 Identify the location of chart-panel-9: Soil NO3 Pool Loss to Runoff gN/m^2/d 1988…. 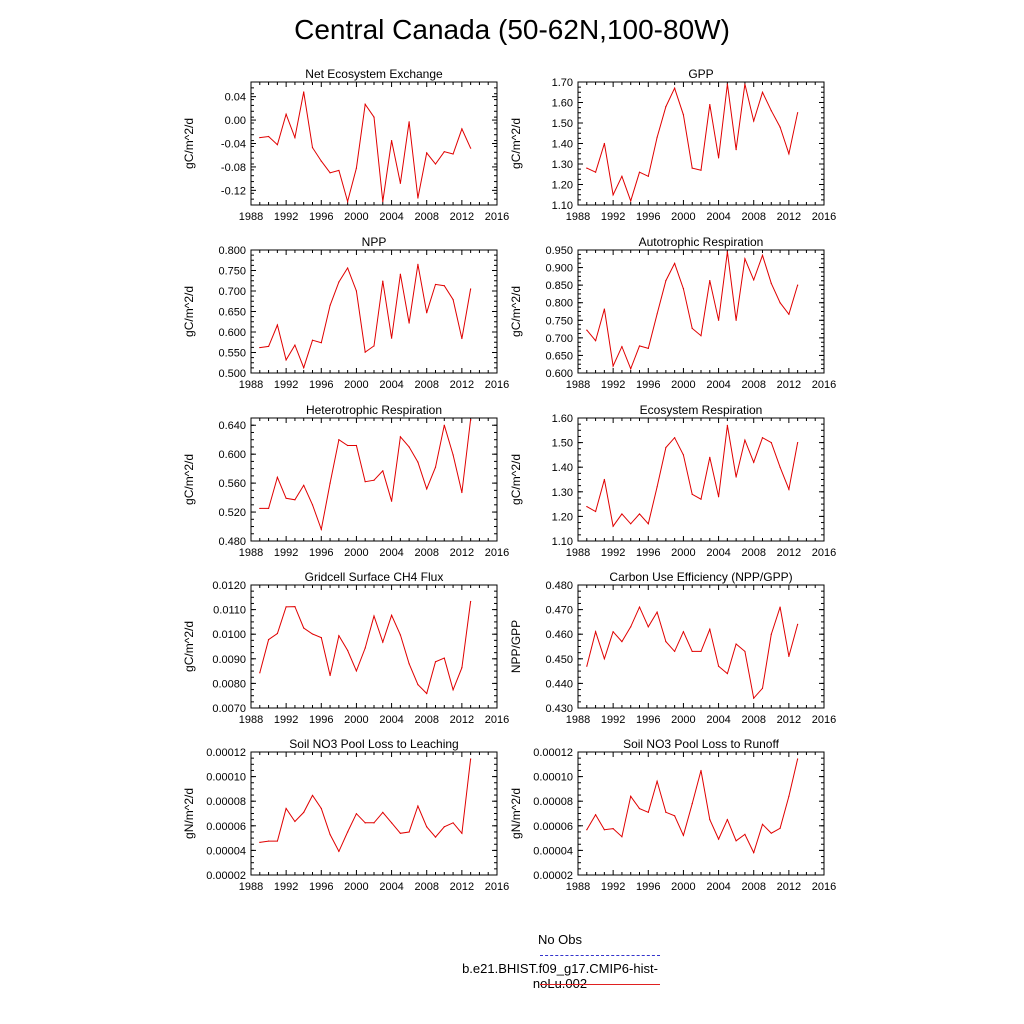
(672, 815).